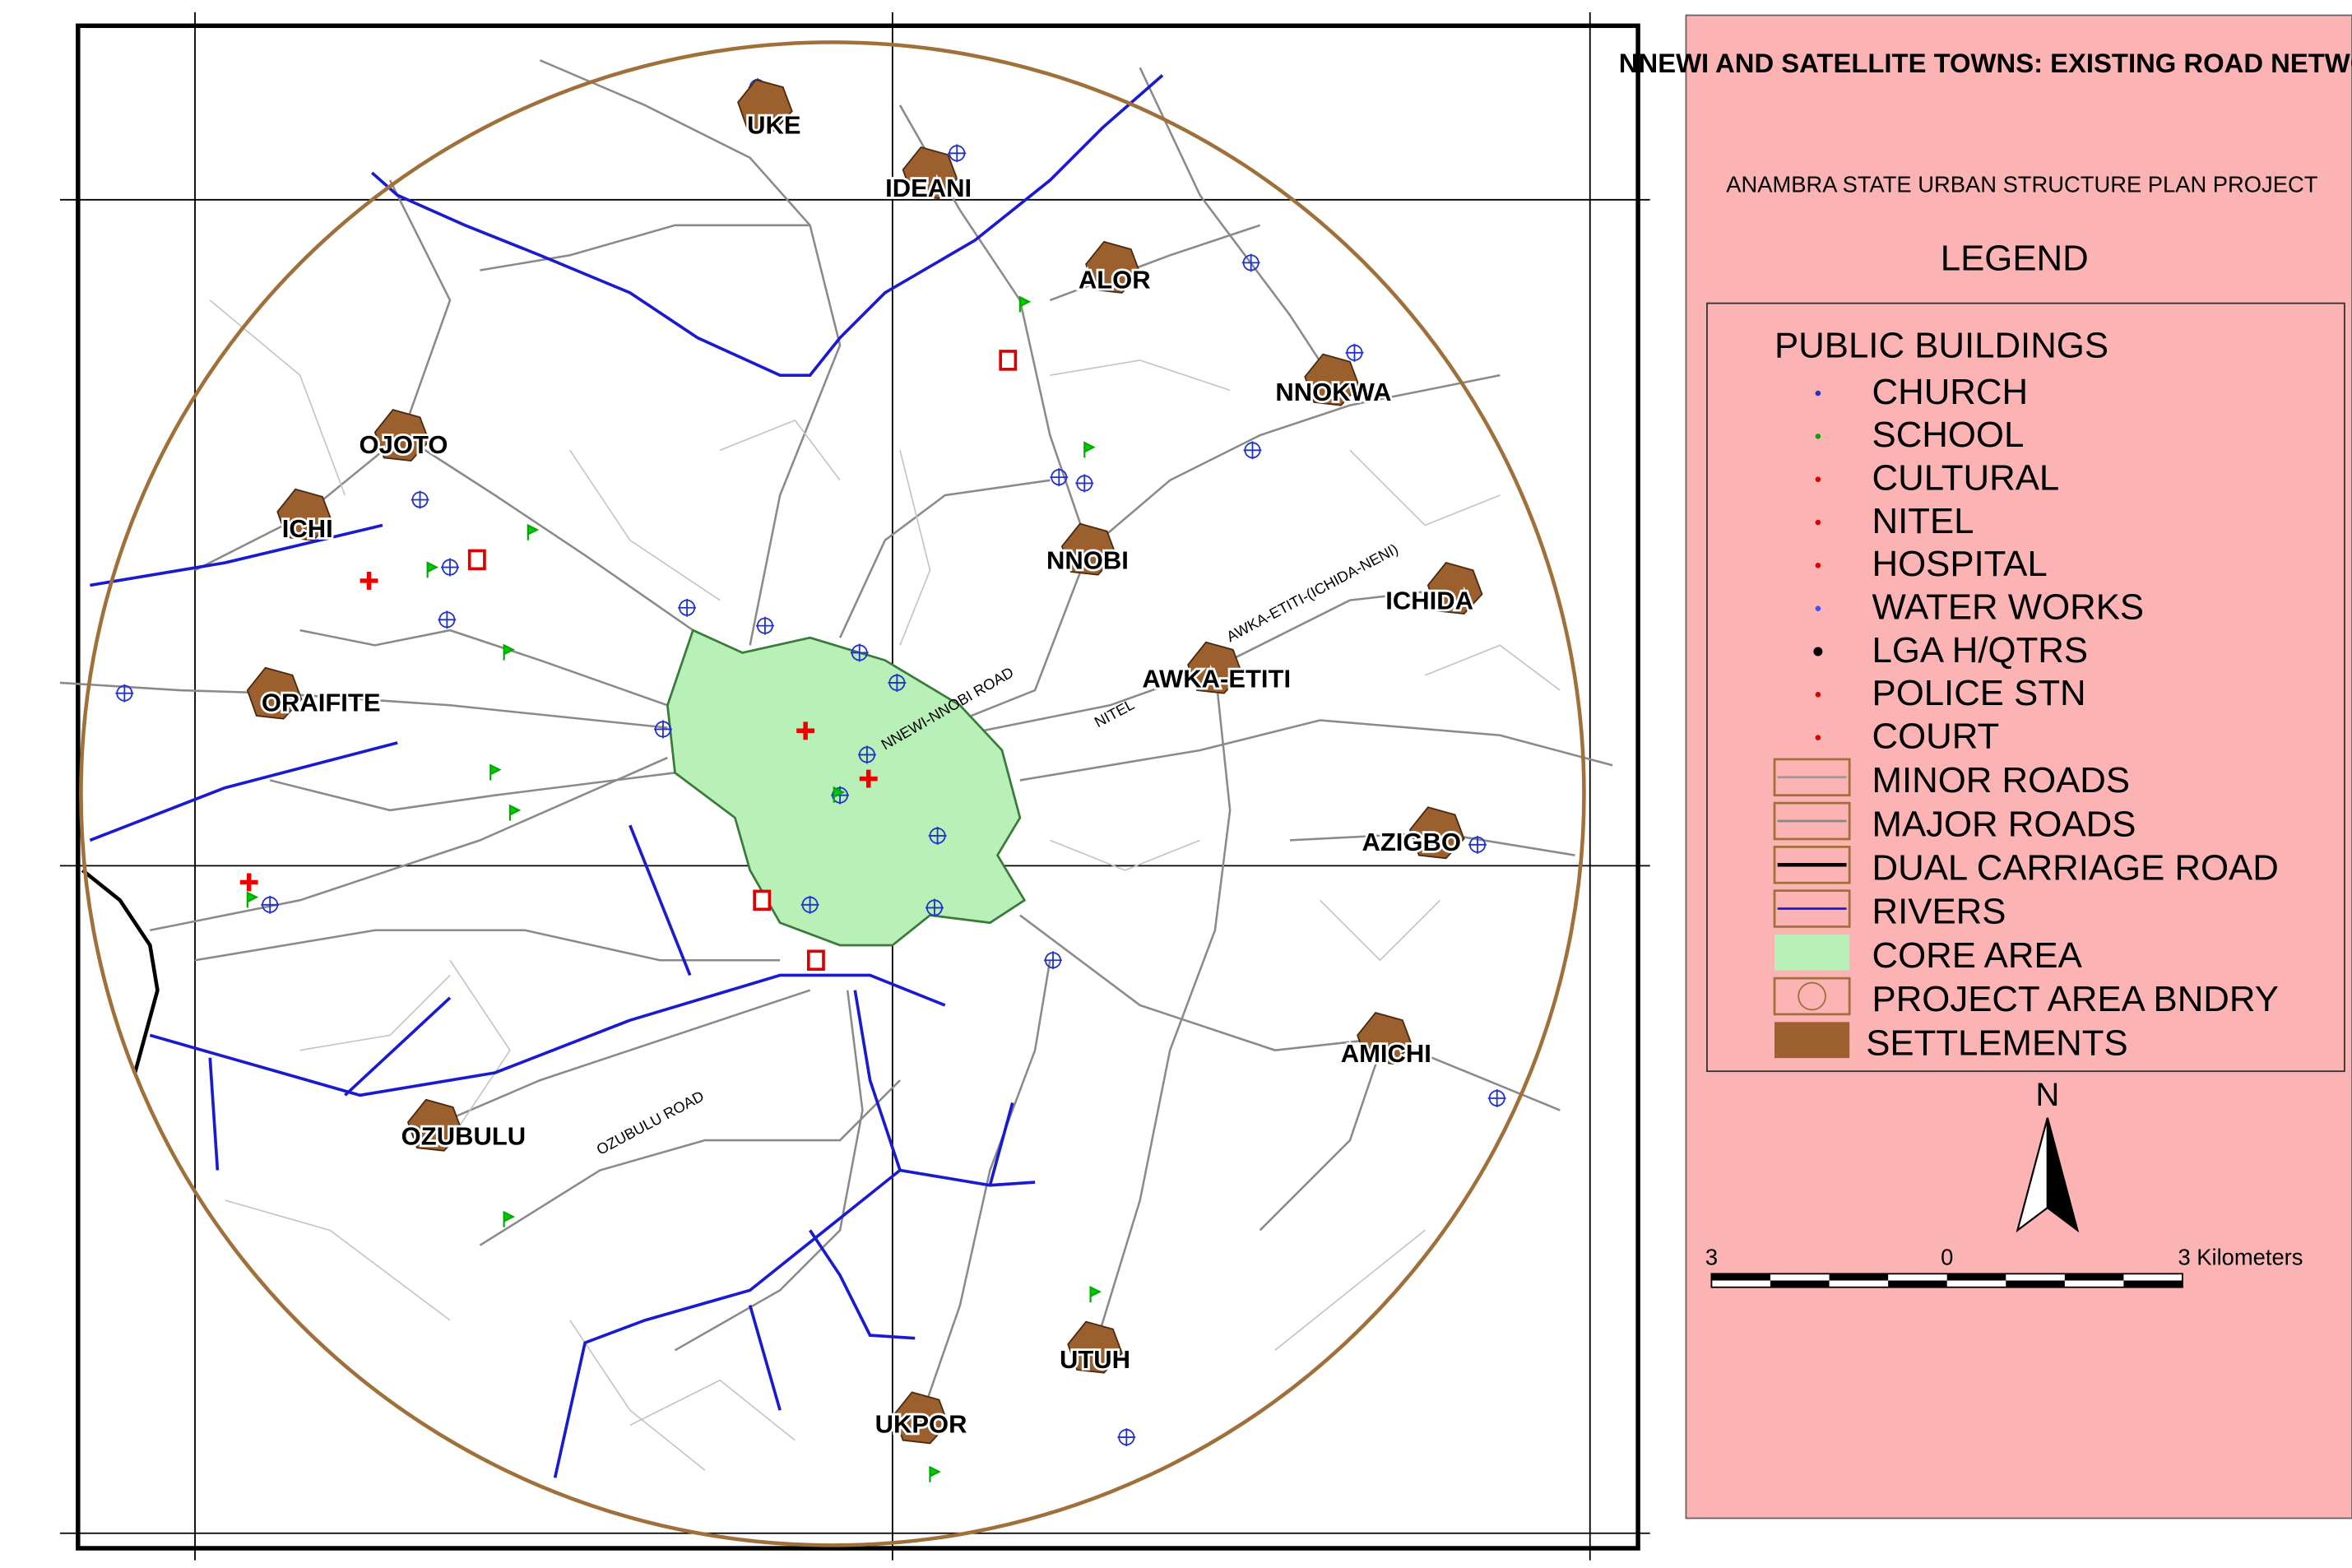 The height and width of the screenshot is (1568, 2352). I want to click on settlement-label: ICHIDA, so click(1429, 601).